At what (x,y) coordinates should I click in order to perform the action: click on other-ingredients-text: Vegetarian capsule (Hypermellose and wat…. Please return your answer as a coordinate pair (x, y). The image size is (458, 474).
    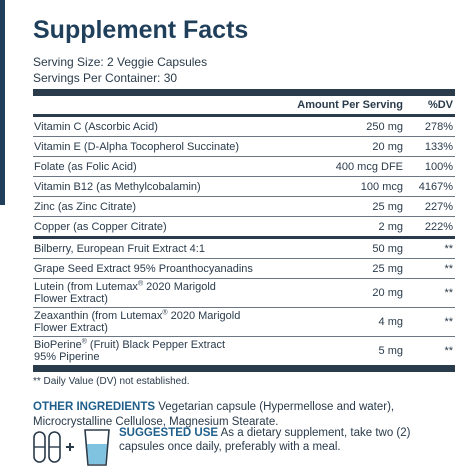
    Looking at the image, I should click on (214, 414).